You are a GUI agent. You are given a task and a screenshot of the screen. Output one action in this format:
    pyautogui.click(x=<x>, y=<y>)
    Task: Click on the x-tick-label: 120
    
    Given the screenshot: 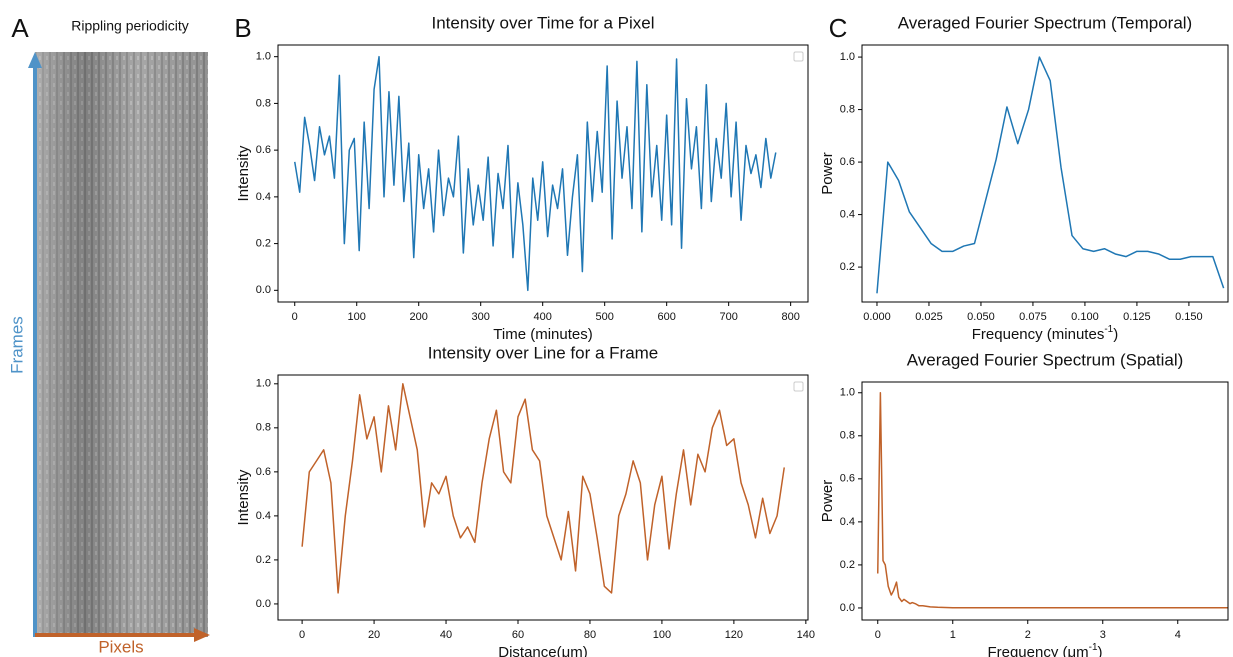 What is the action you would take?
    pyautogui.click(x=734, y=635)
    